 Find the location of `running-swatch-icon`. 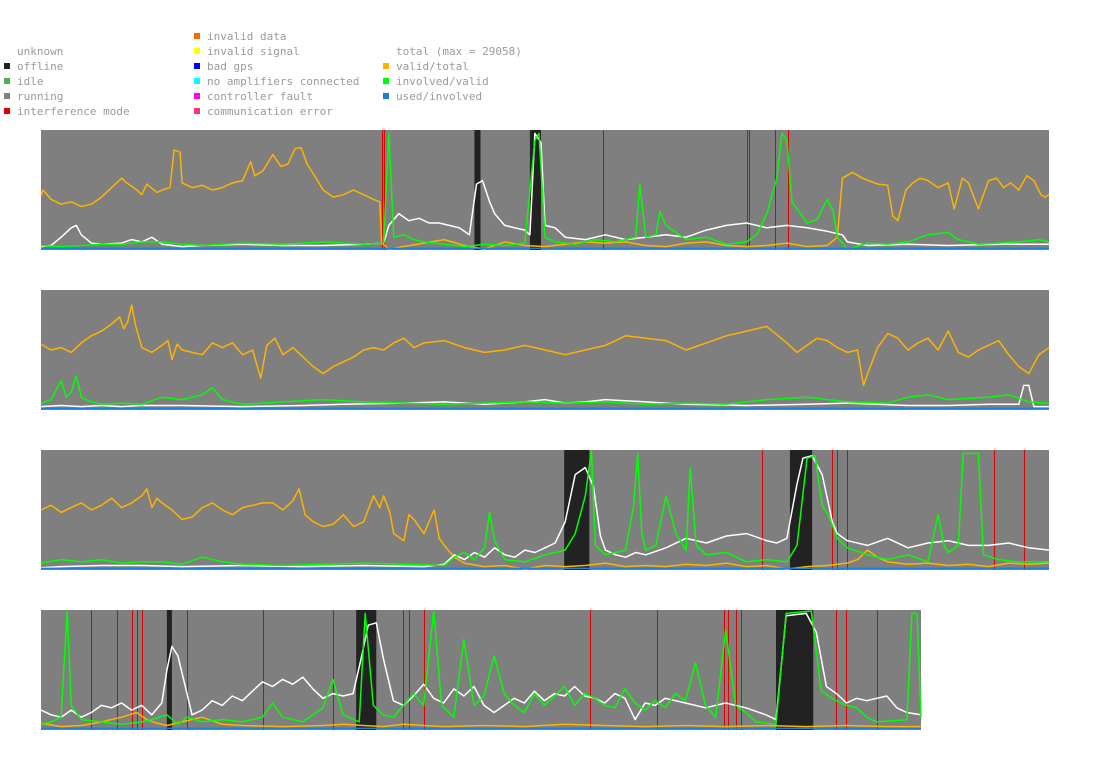

running-swatch-icon is located at coordinates (7, 96).